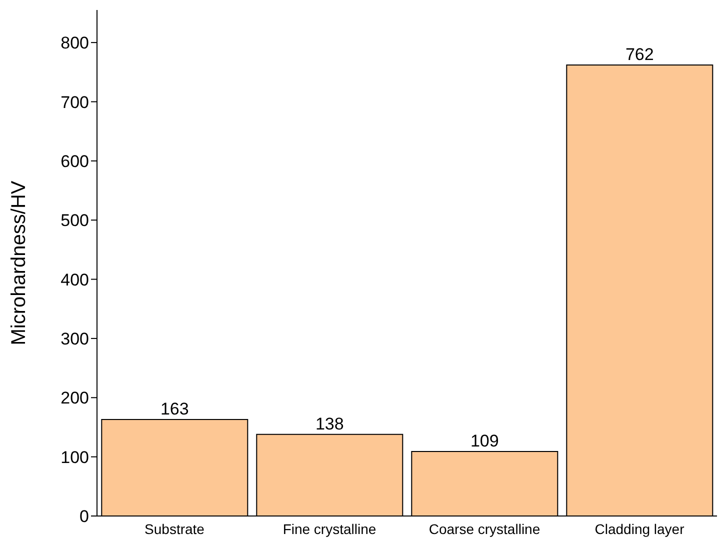 Image resolution: width=723 pixels, height=550 pixels. What do you see at coordinates (74, 338) in the screenshot?
I see `y-tick-label: 300` at bounding box center [74, 338].